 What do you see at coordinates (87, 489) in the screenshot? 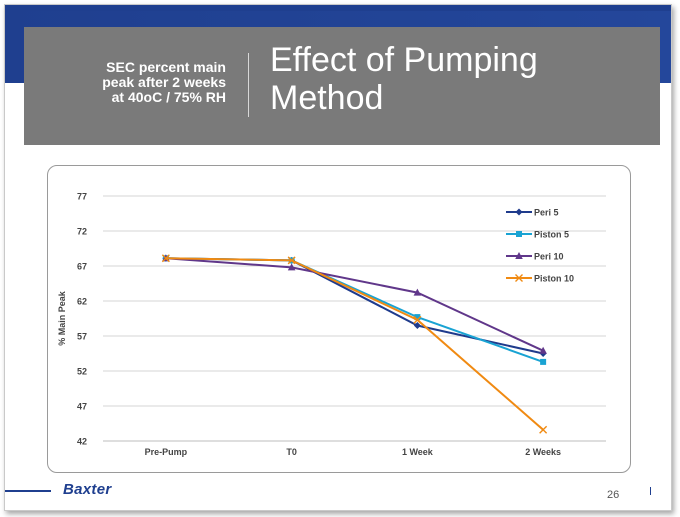
I see `baxter-logo: Baxter` at bounding box center [87, 489].